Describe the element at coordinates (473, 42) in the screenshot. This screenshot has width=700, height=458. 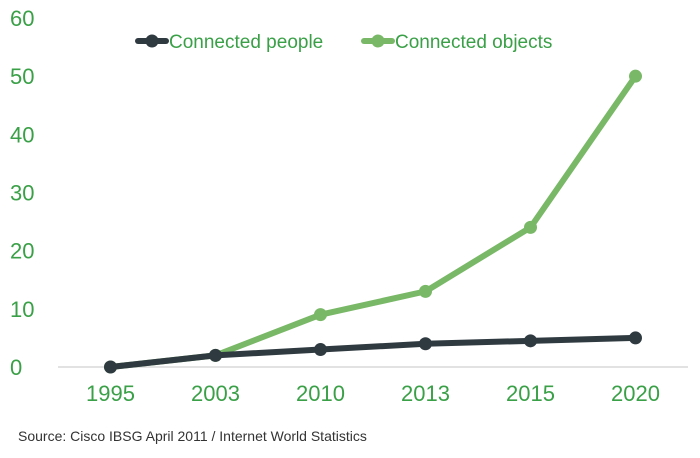
I see `legend-label: Connected objects` at that location.